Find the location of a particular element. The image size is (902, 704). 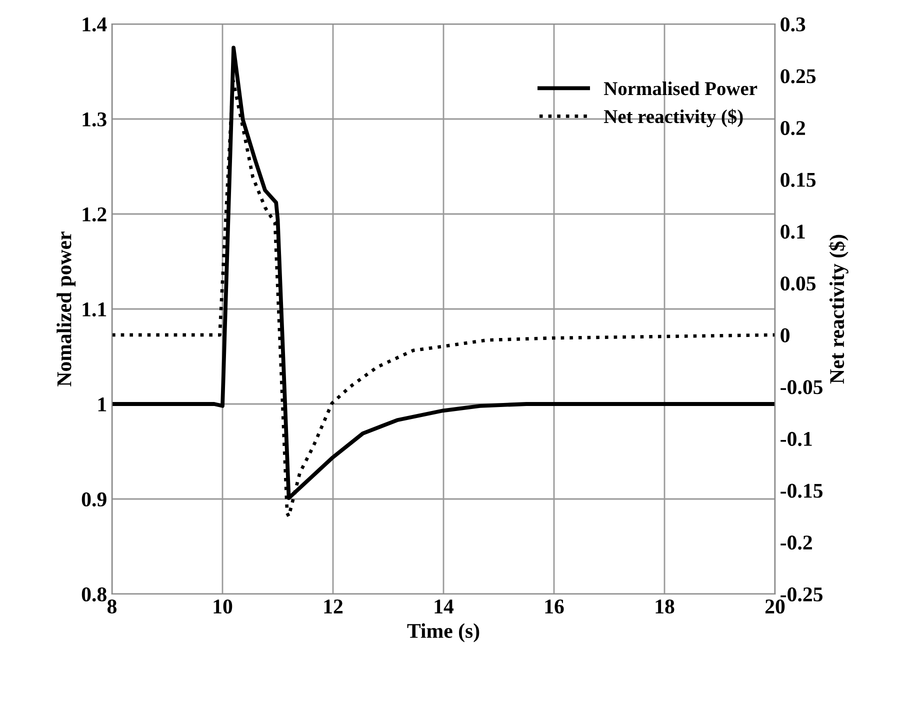

y-tick-label: 1.2 is located at coordinates (94, 214).